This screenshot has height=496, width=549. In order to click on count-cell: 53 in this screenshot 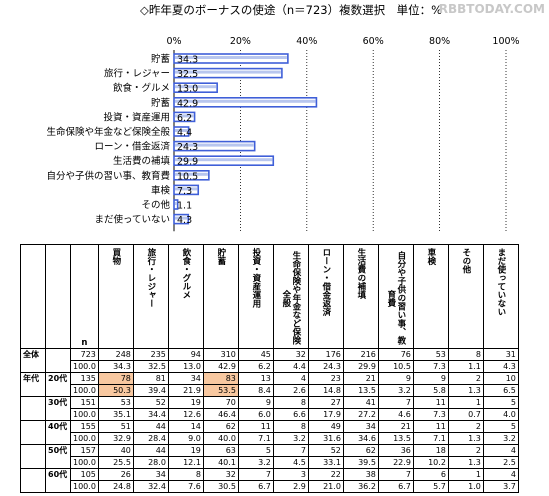, I will do `click(115, 402)`.